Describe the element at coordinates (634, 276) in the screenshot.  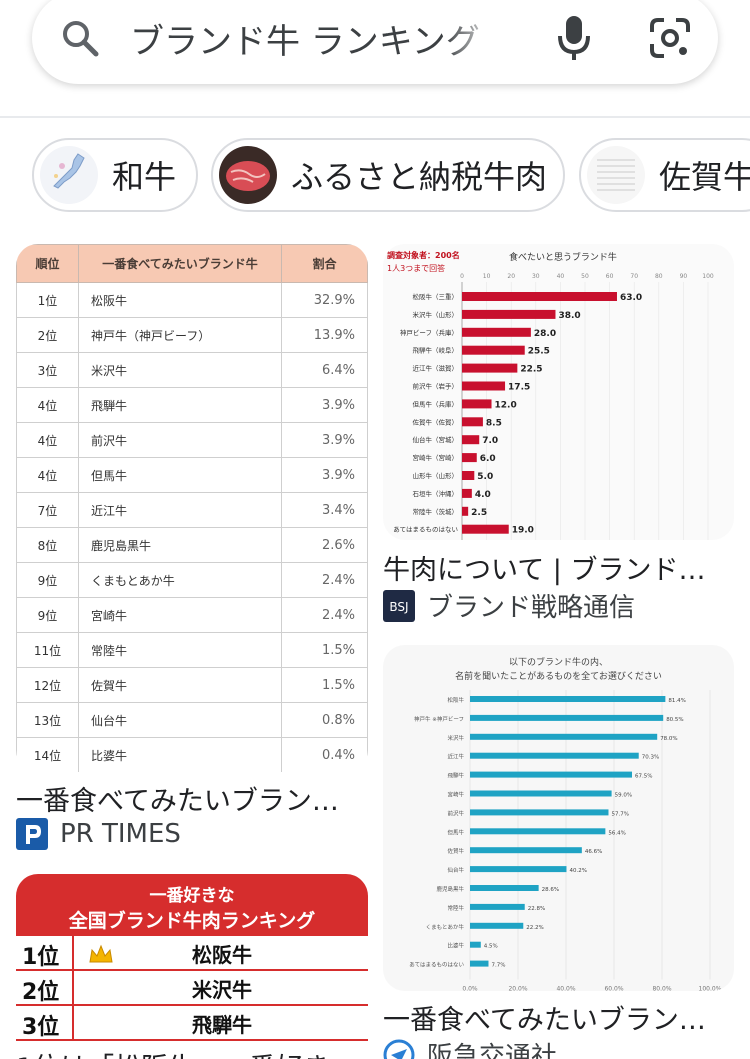
I see `x-tick-label: 70` at that location.